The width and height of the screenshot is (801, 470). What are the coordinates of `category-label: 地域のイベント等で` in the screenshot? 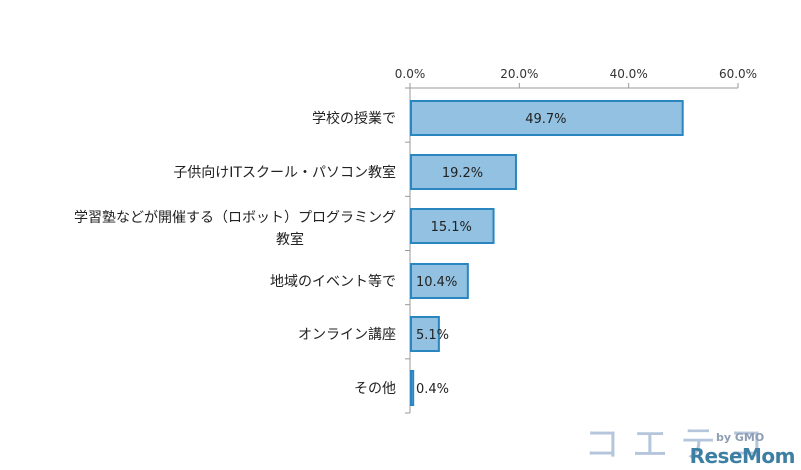 It's located at (333, 281).